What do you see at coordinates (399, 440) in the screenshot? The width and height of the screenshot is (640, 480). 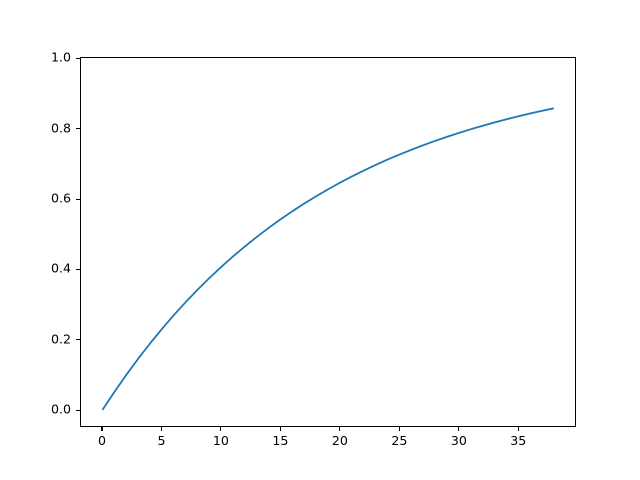 I see `x-tick-label: 25` at bounding box center [399, 440].